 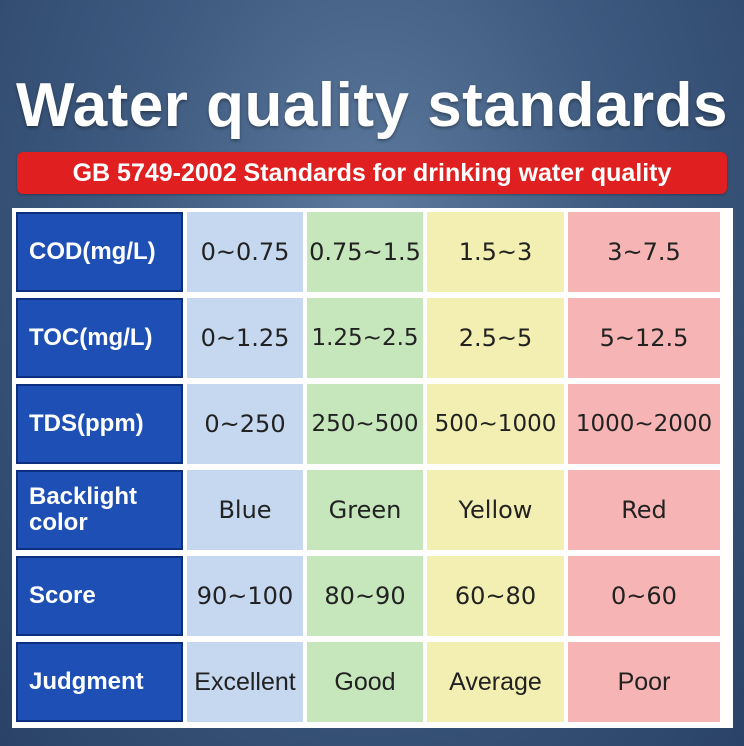 What do you see at coordinates (99, 510) in the screenshot?
I see `row-header-backlight-color: Backlight color` at bounding box center [99, 510].